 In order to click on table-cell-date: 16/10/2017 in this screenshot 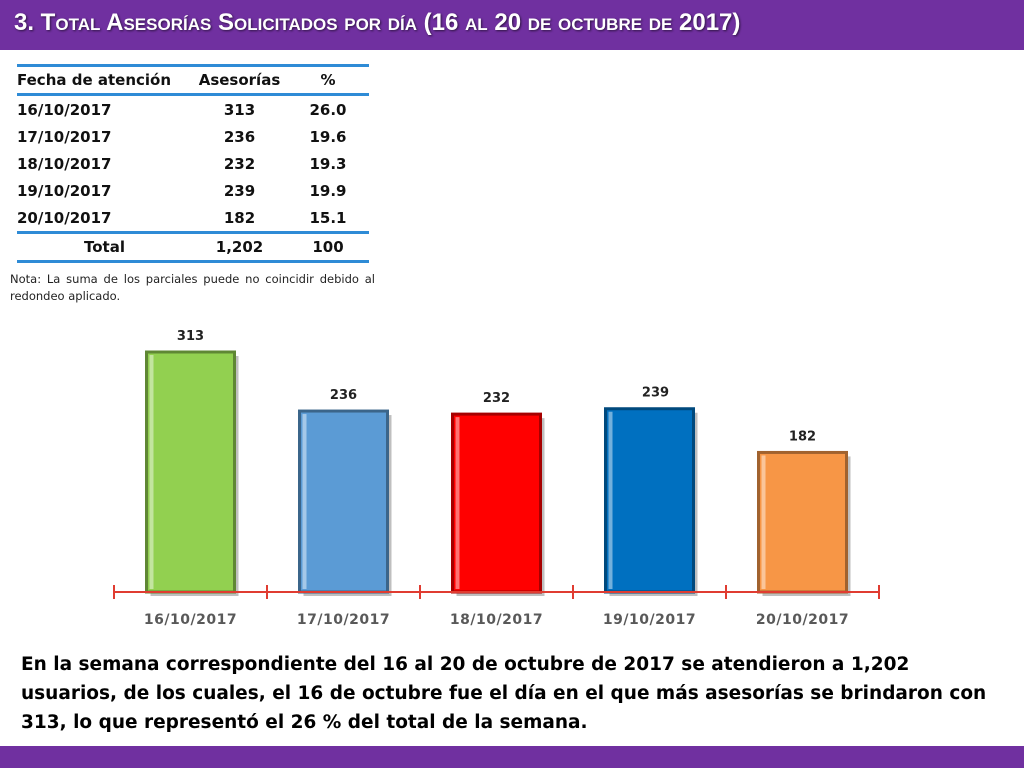, I will do `click(64, 109)`.